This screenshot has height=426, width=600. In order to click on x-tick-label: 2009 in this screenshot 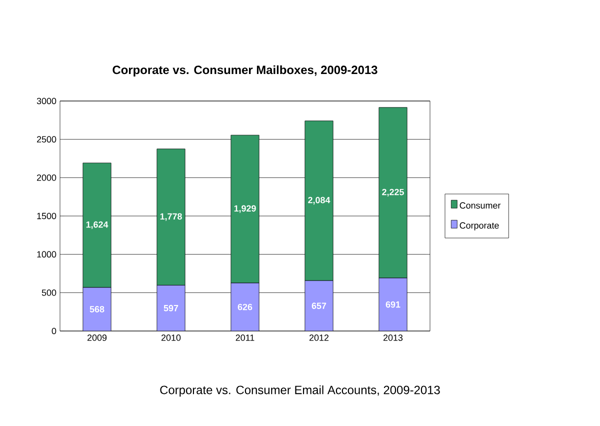, I will do `click(97, 337)`.